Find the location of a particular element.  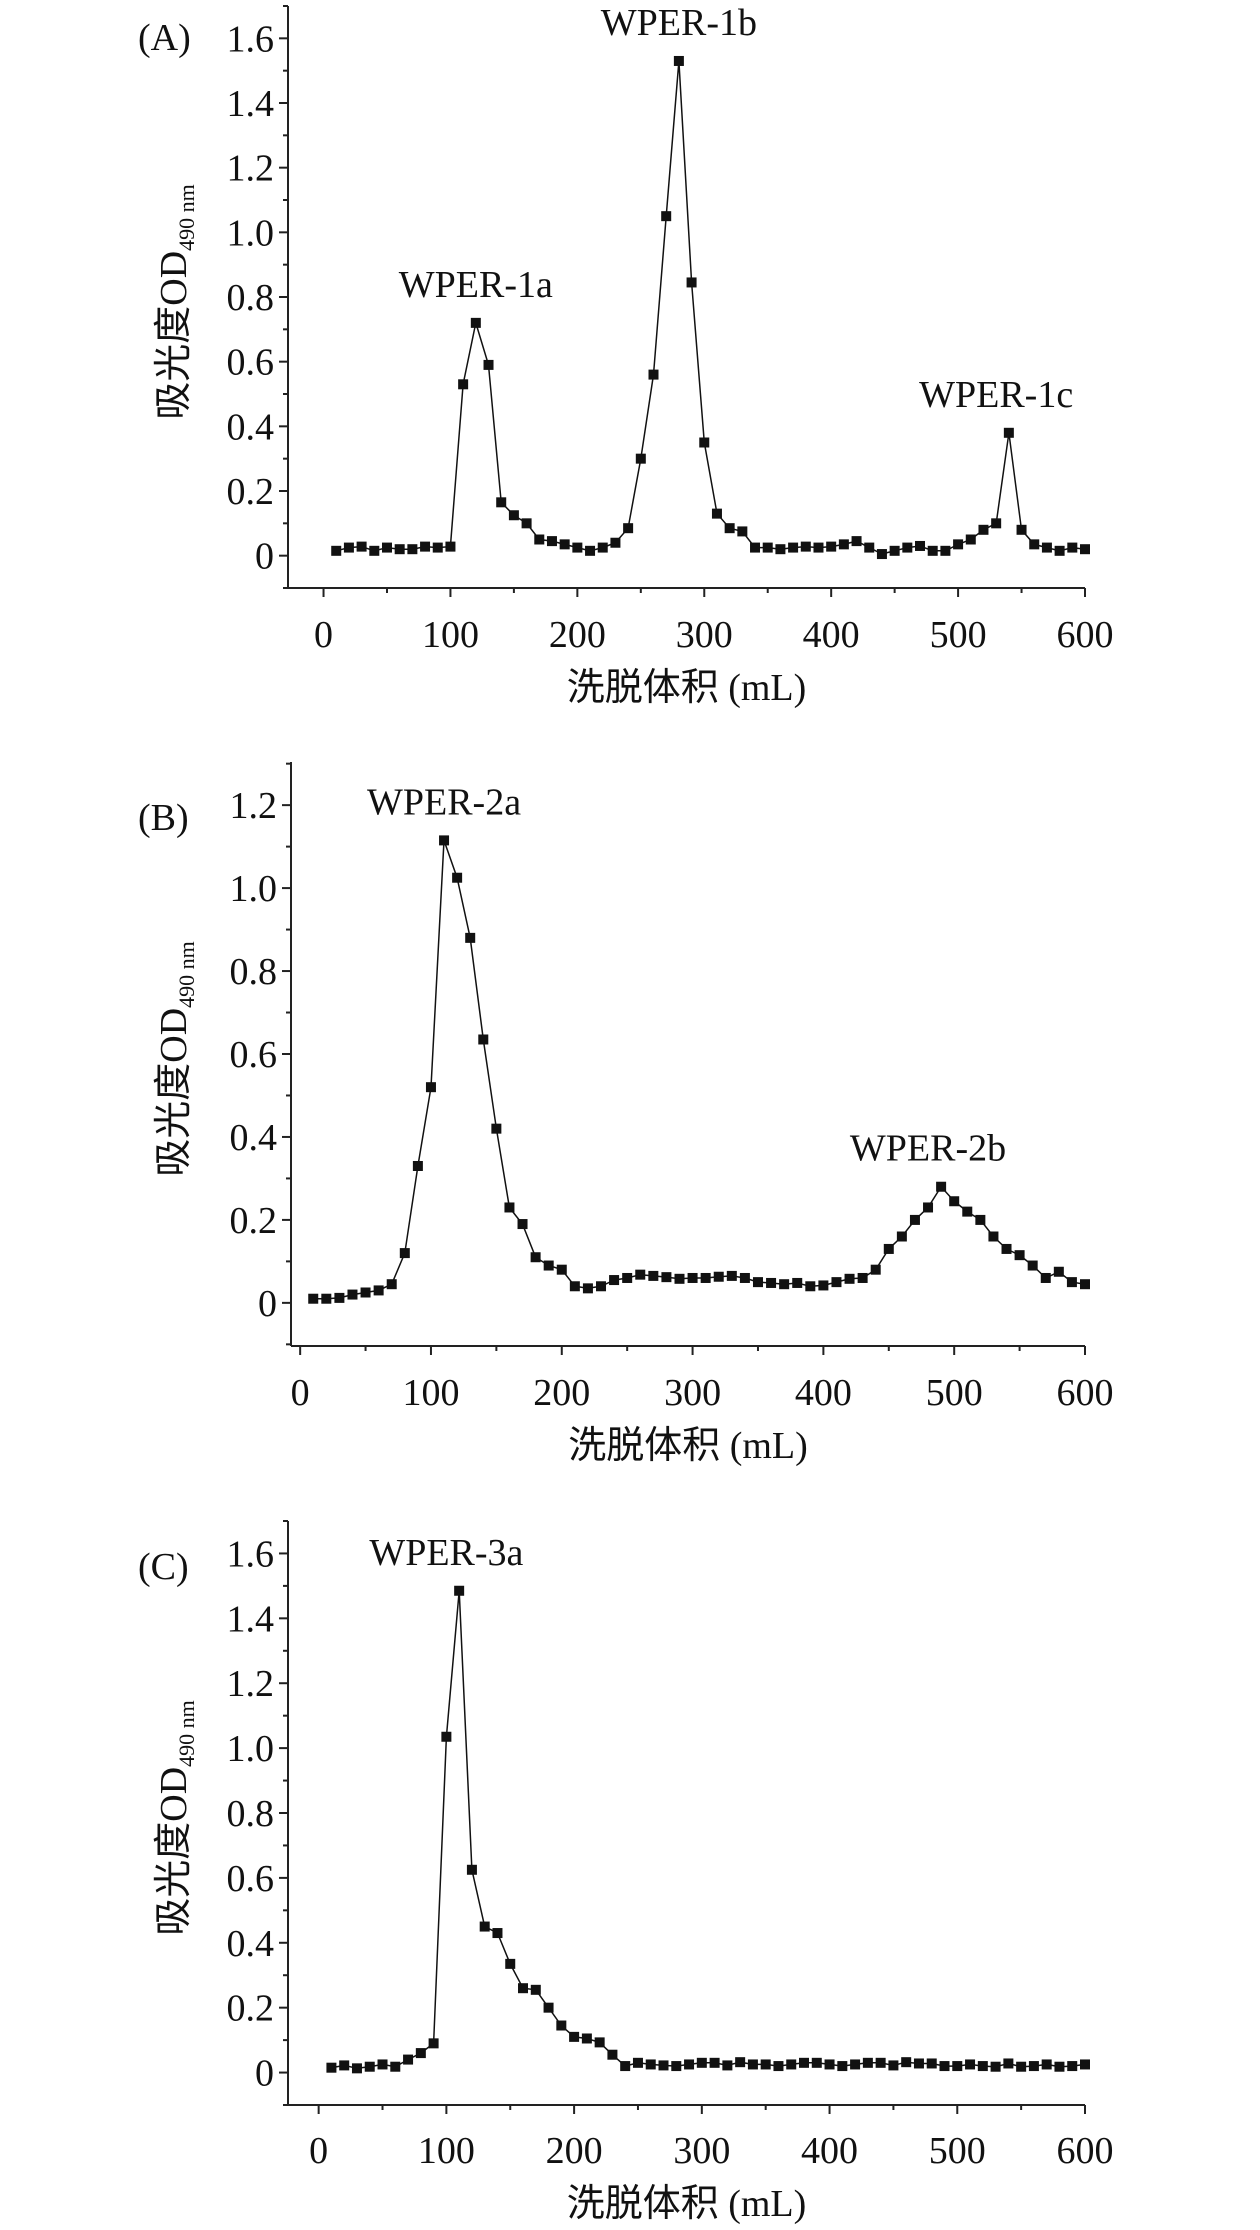

peak-annotation: WPER-1c is located at coordinates (996, 395).